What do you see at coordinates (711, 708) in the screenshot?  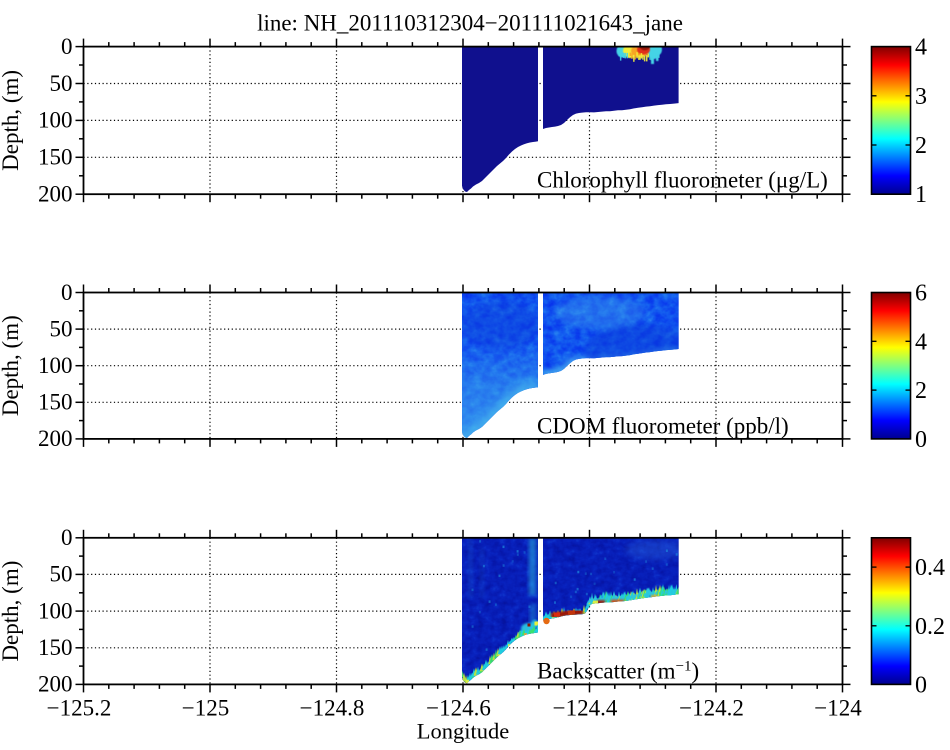 I see `svg-text: −124.2` at bounding box center [711, 708].